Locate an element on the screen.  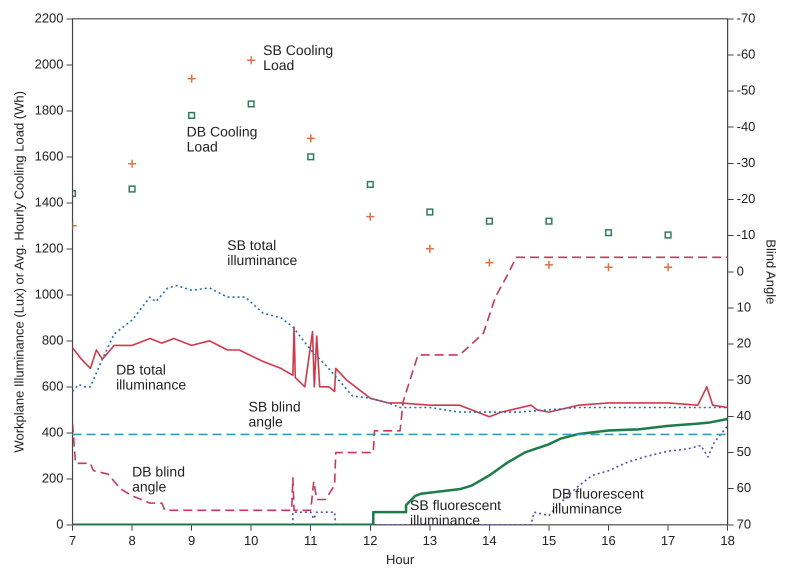
y2-tick-label: 50 is located at coordinates (744, 452).